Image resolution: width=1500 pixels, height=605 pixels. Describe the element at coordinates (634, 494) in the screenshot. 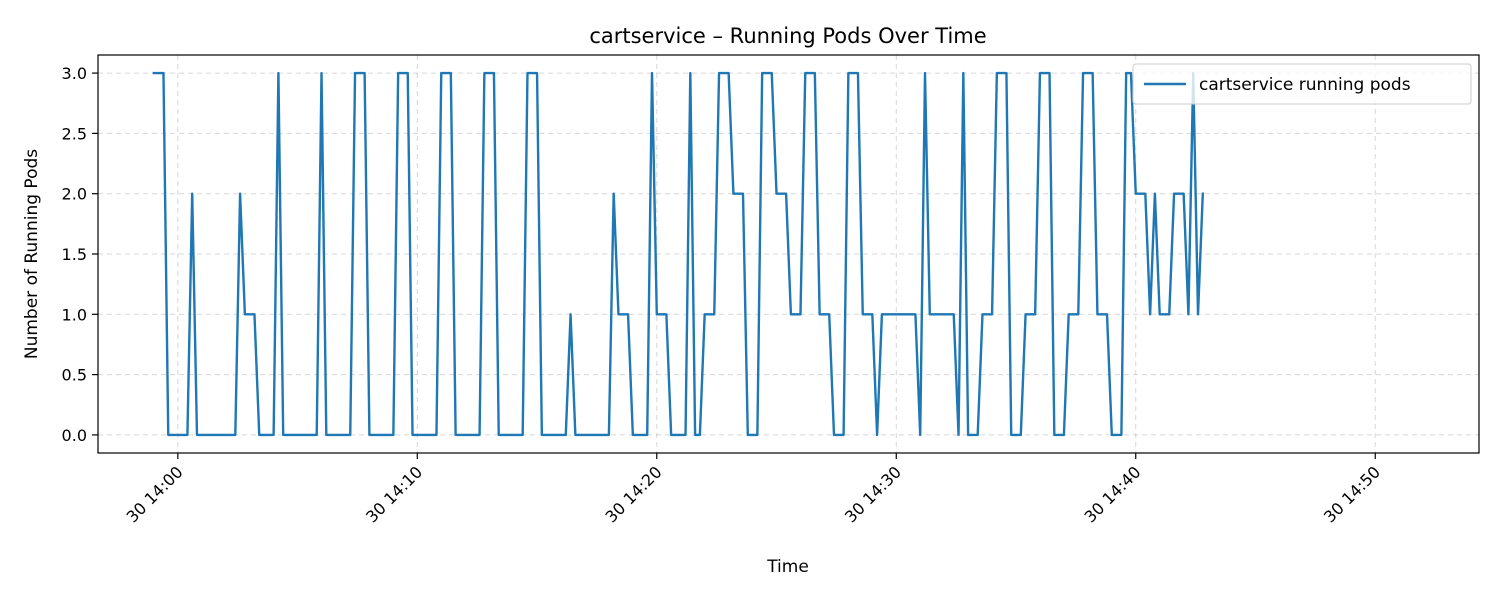

I see `x-tick-label: 30 14:20` at that location.